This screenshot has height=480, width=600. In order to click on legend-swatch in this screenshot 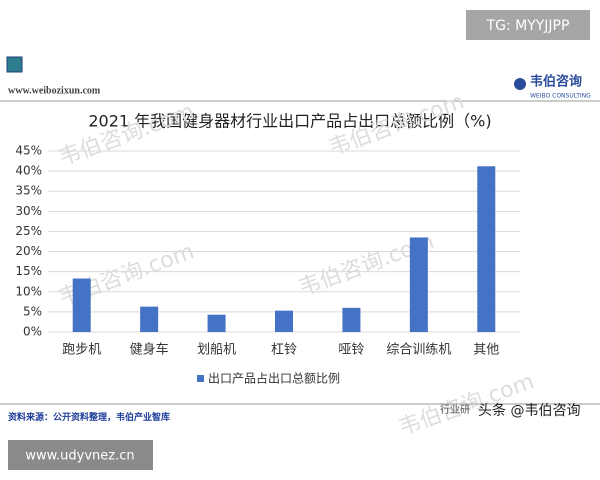, I will do `click(200, 378)`.